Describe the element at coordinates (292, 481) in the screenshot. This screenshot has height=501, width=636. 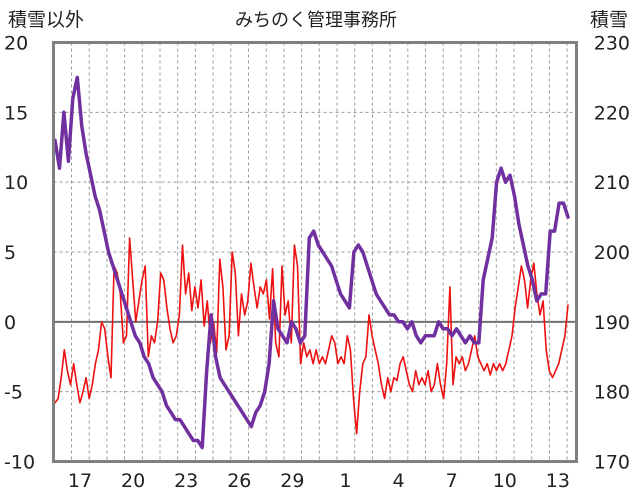
I see `x-tick-label: 29` at that location.